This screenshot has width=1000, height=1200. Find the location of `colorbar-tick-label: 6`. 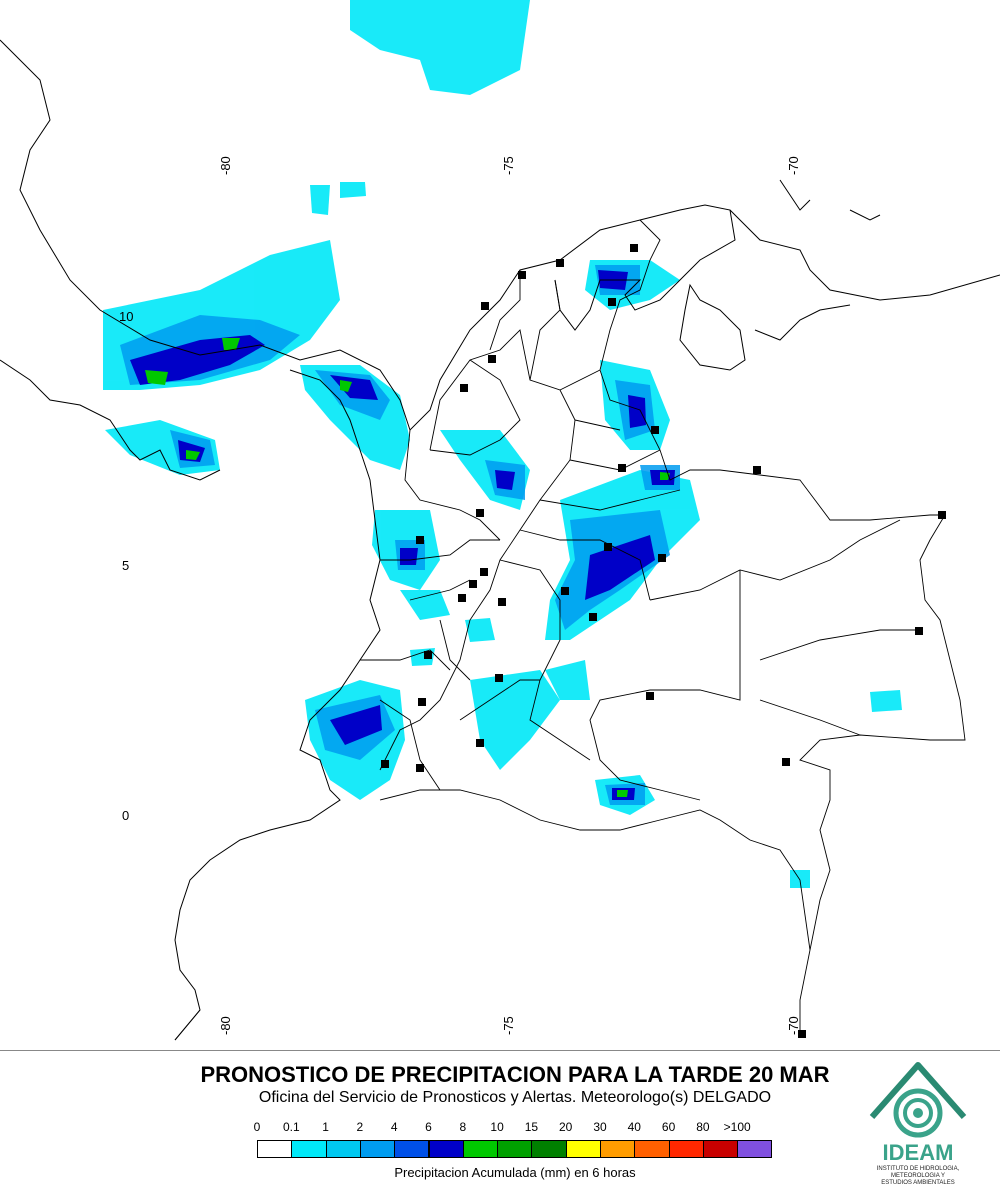

colorbar-tick-label: 6 is located at coordinates (428, 1127).